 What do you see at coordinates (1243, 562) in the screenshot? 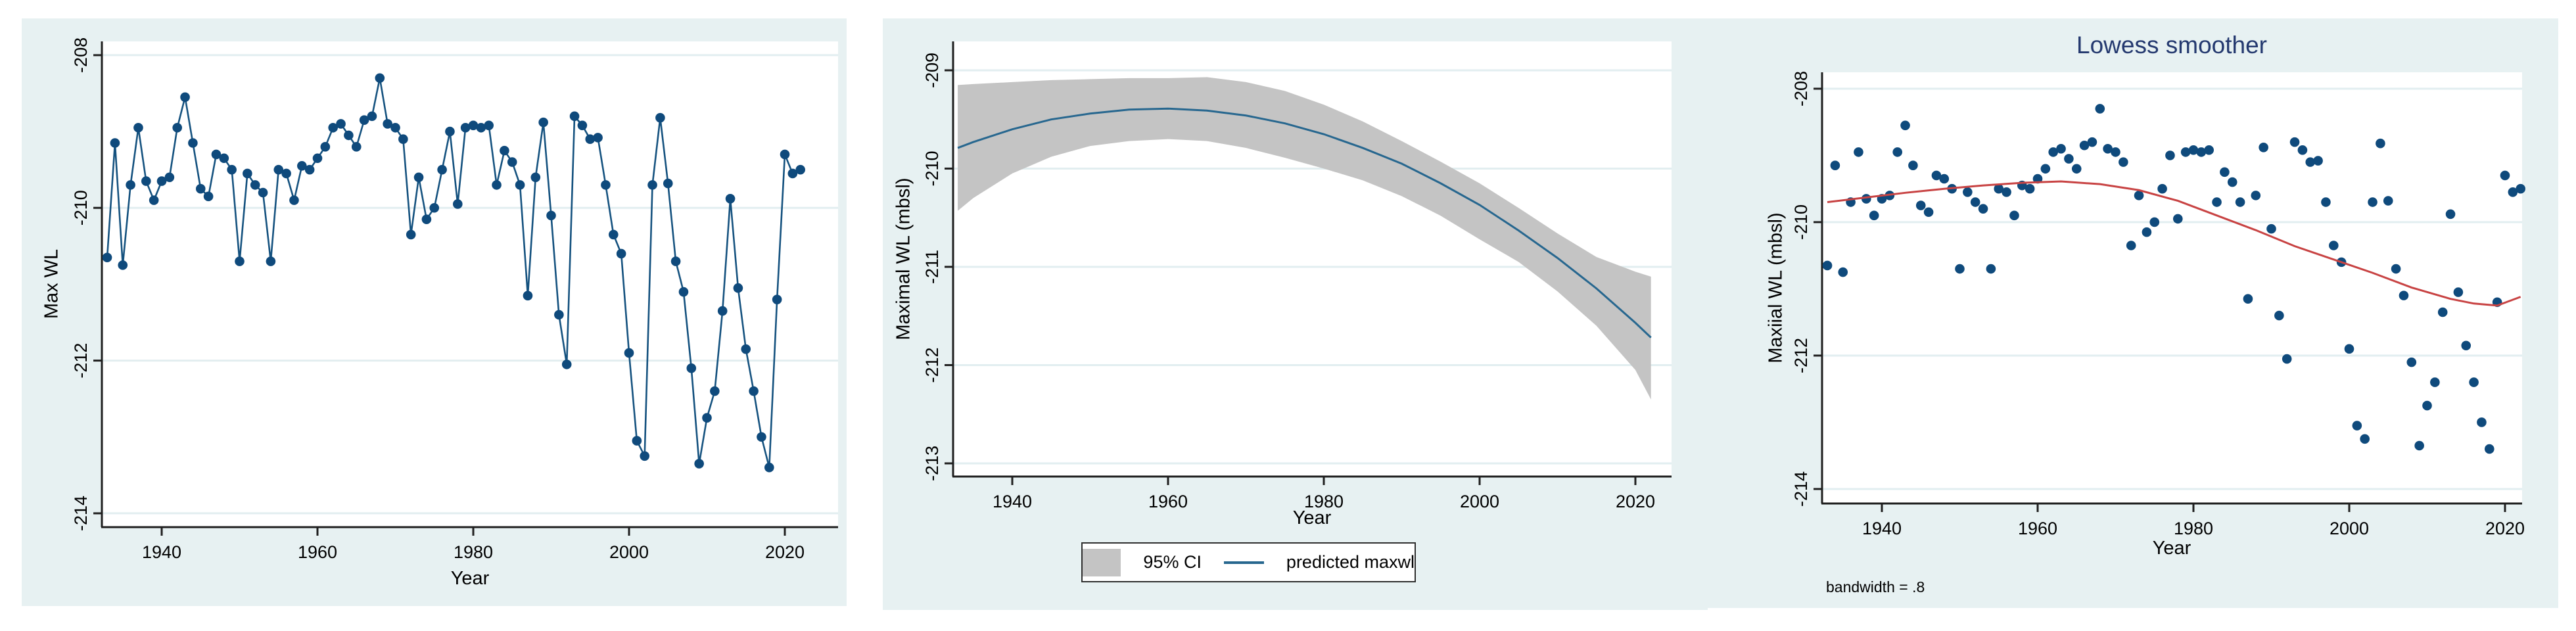
I see `predicted-line-swatch` at bounding box center [1243, 562].